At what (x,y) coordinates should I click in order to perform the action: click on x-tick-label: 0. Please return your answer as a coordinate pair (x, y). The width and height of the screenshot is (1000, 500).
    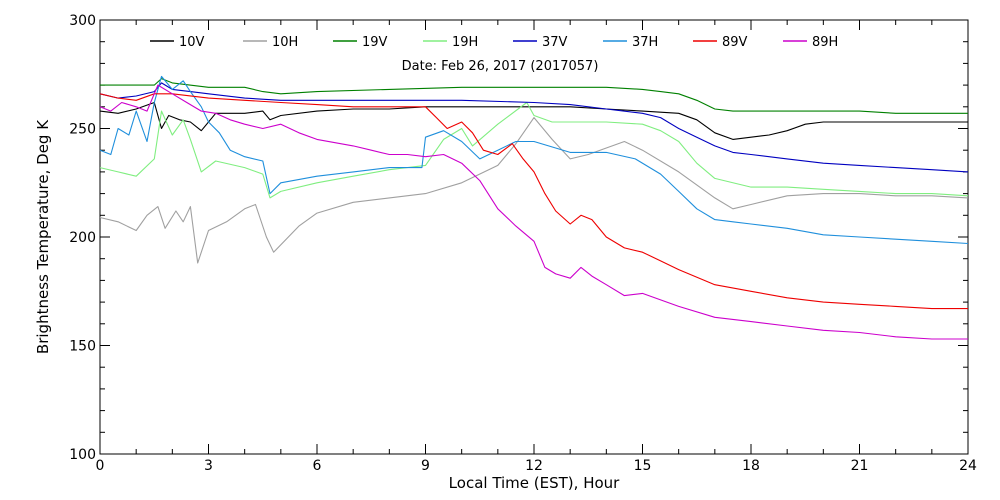
    Looking at the image, I should click on (100, 466).